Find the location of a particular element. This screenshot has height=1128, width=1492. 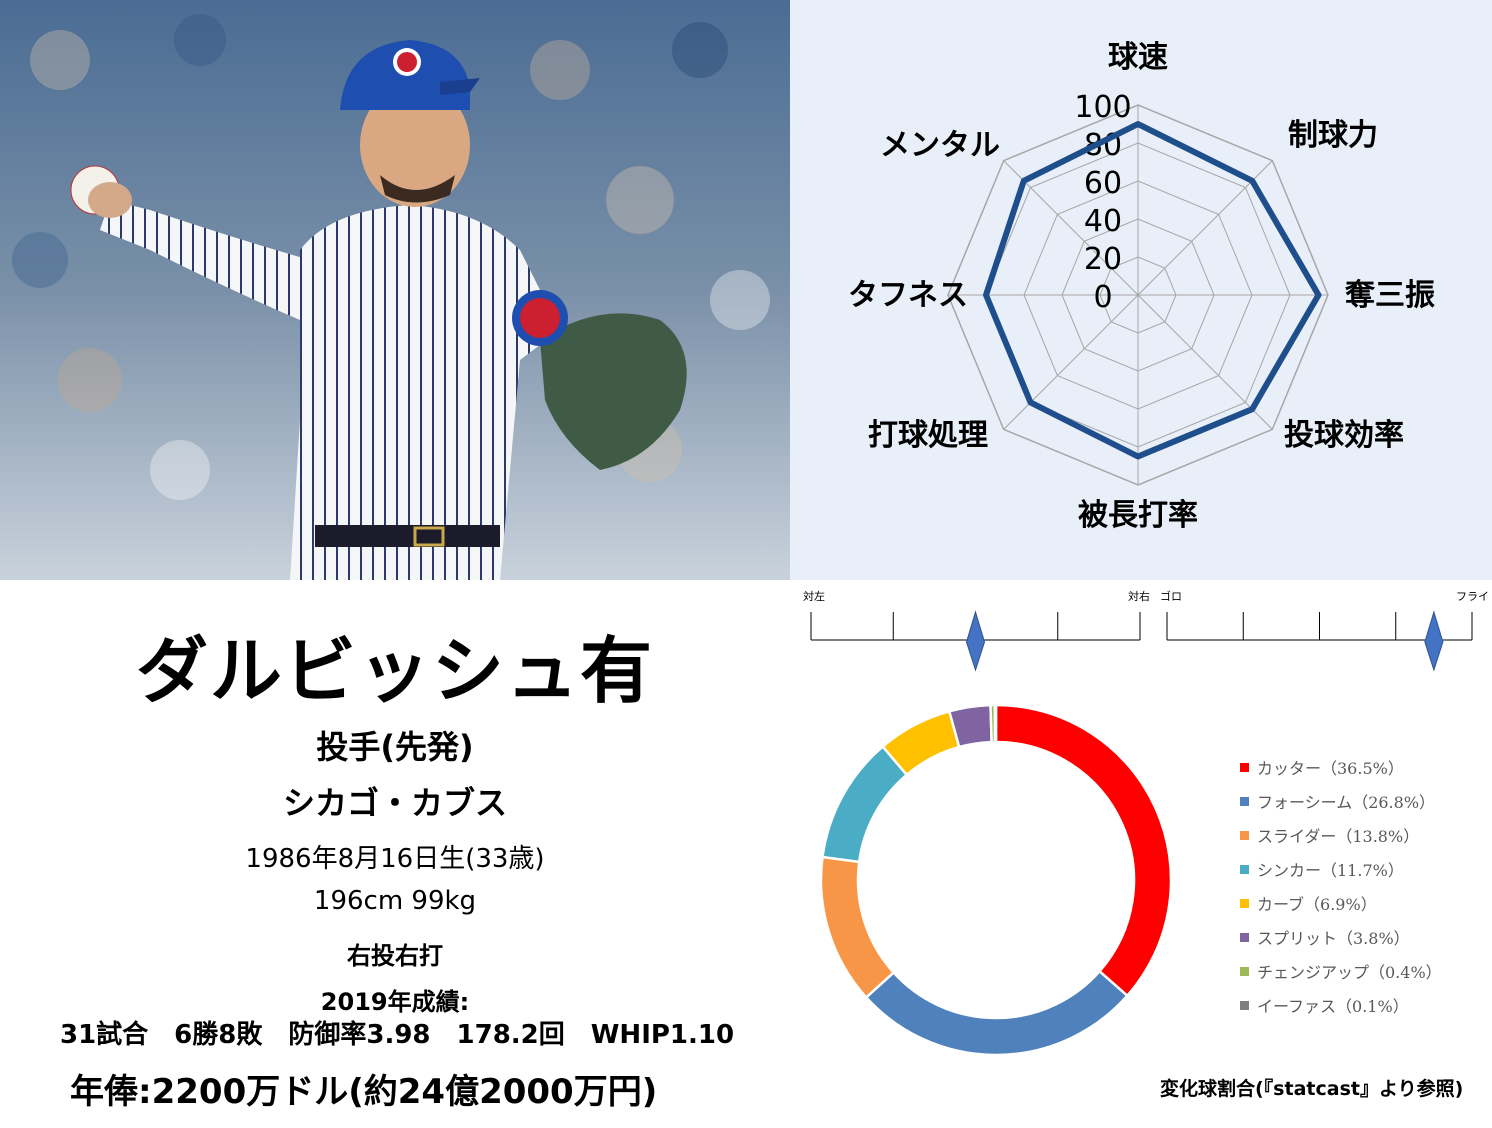

legend-entry: フォーシーム（26.8%） is located at coordinates (1341, 801).